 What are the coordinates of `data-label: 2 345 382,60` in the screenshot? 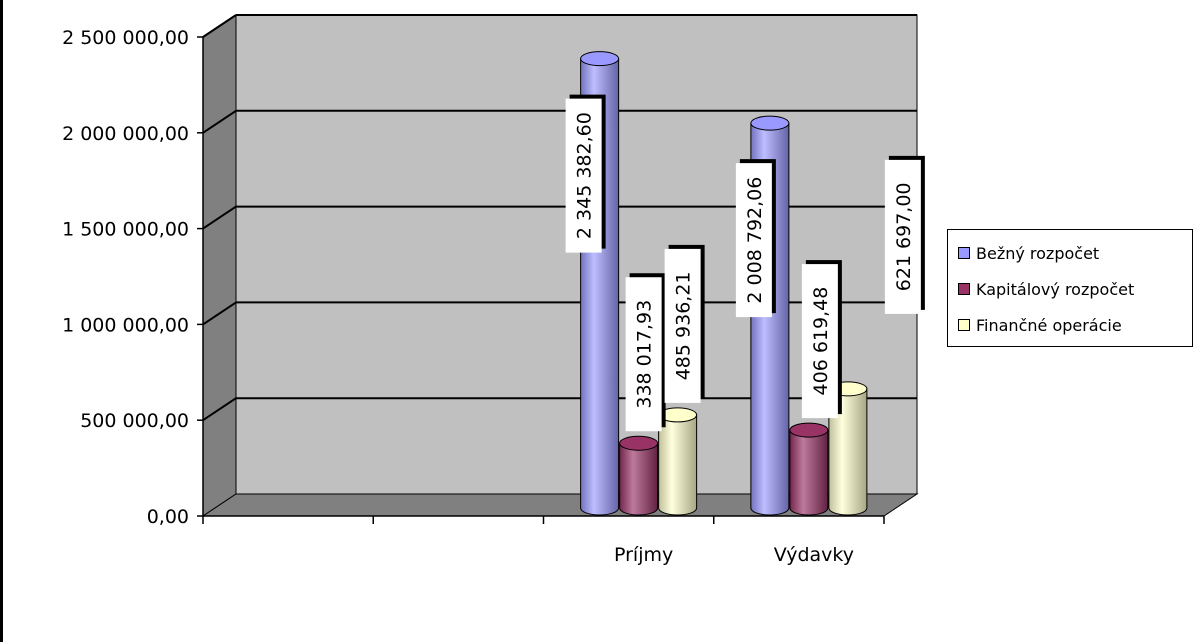 It's located at (585, 173).